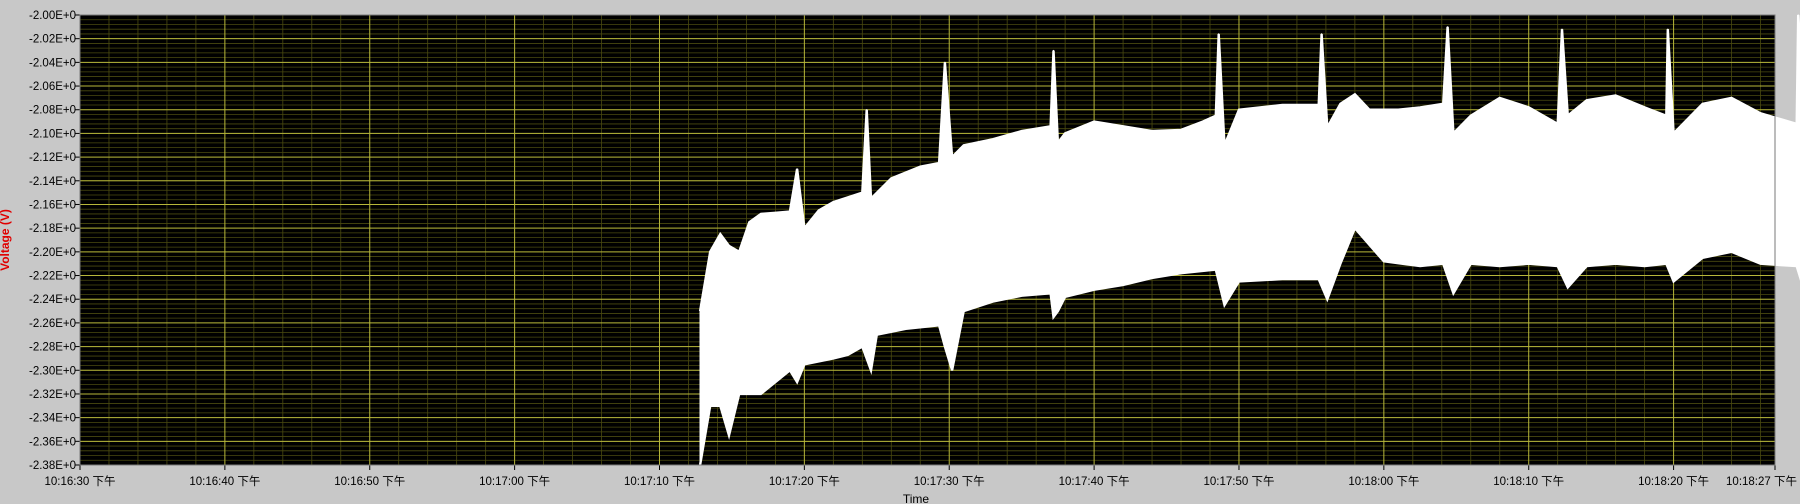  What do you see at coordinates (1528, 481) in the screenshot?
I see `x-tick-label: 10:18:10 下午` at bounding box center [1528, 481].